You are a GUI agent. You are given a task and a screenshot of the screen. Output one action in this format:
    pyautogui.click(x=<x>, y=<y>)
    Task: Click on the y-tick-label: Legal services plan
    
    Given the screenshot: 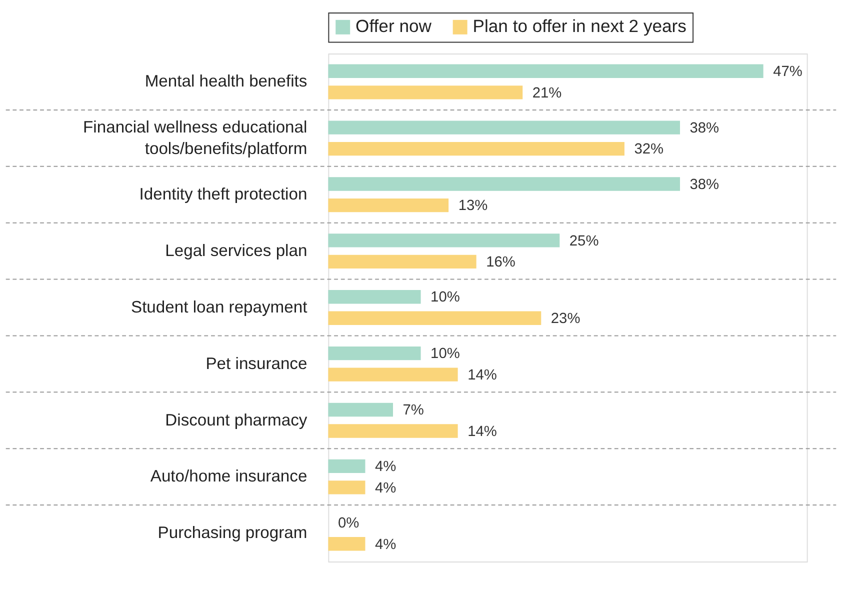 What is the action you would take?
    pyautogui.click(x=236, y=250)
    